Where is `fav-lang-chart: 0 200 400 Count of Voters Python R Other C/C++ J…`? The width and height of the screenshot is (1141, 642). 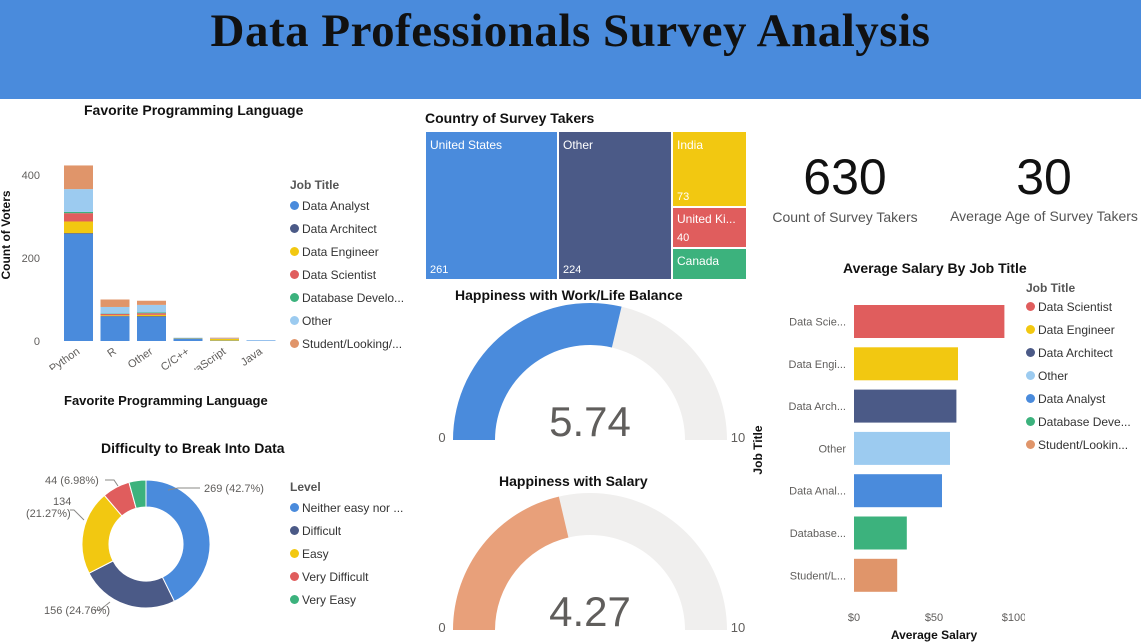
fav-lang-chart: 0 200 400 Count of Voters Python R Other C/C++ J… is located at coordinates (138, 267).